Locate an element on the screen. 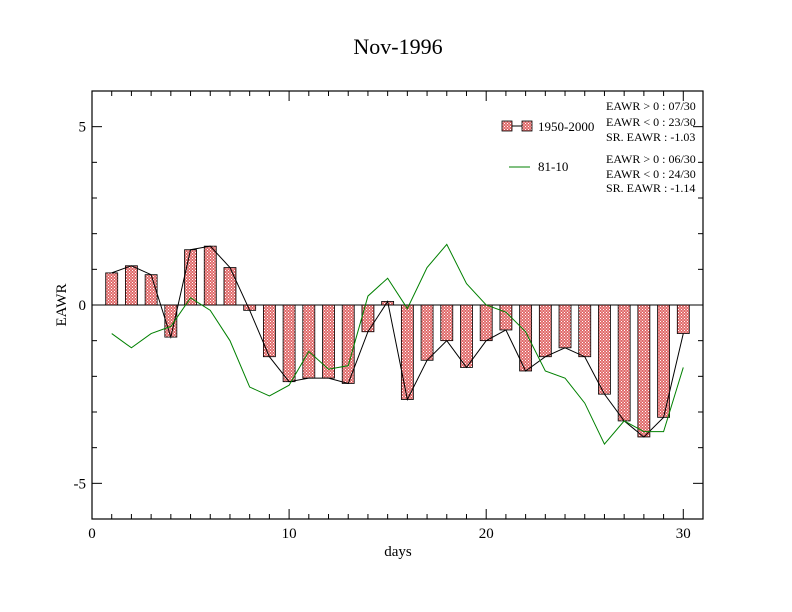 The height and width of the screenshot is (612, 792). x-tick-label-10: 10 is located at coordinates (289, 534).